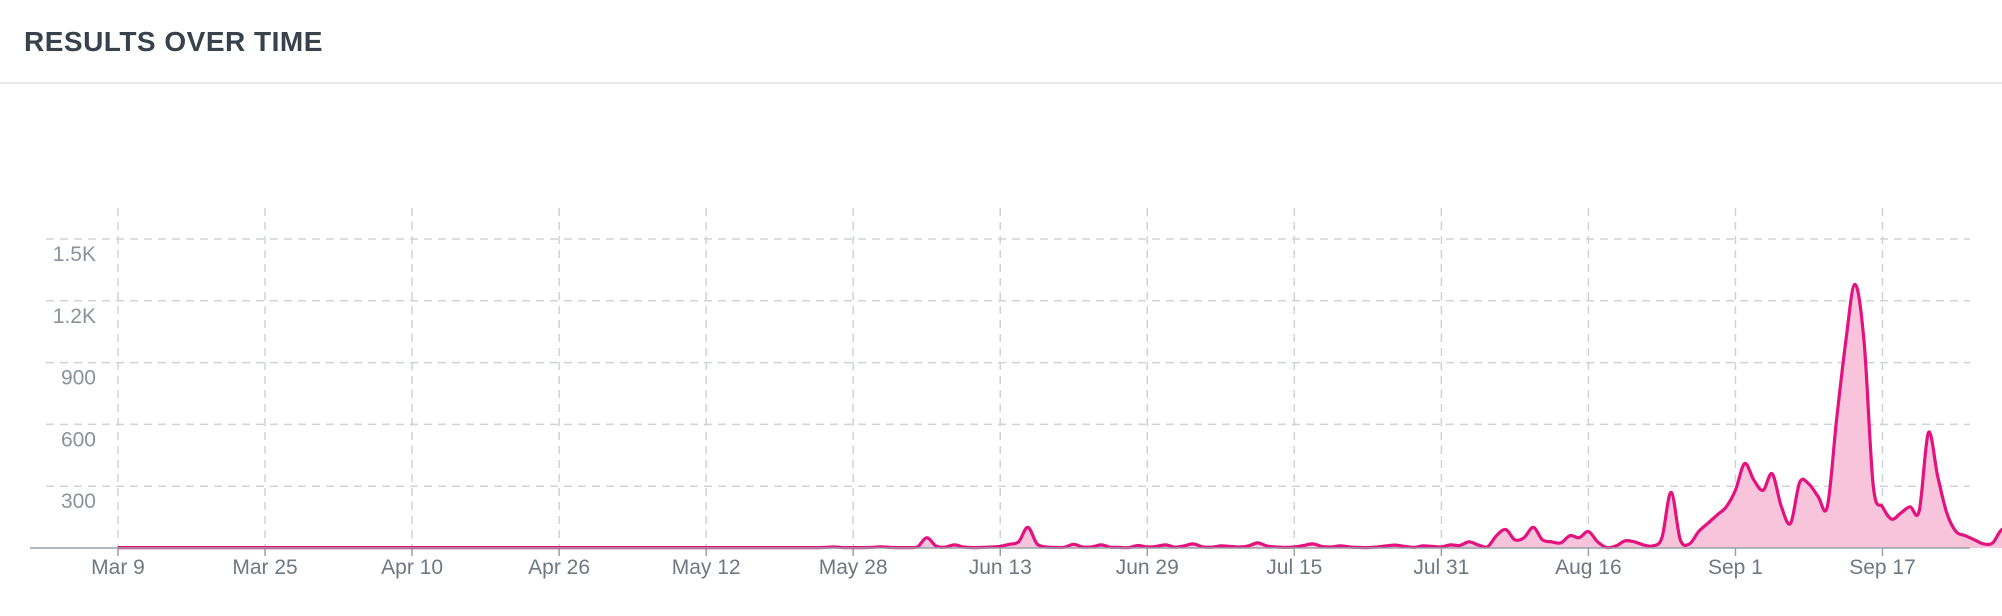 Image resolution: width=2002 pixels, height=616 pixels. Describe the element at coordinates (1441, 567) in the screenshot. I see `x-tick-label: Jul 31` at that location.